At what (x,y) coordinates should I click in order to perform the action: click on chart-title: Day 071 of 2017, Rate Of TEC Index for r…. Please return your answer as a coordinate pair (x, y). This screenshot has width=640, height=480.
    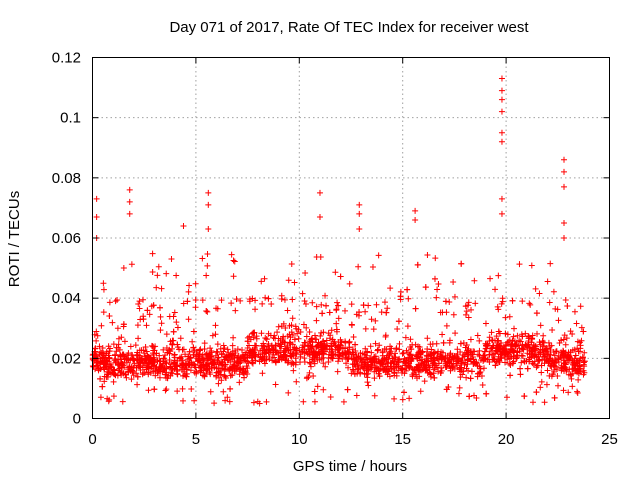
    Looking at the image, I should click on (349, 27).